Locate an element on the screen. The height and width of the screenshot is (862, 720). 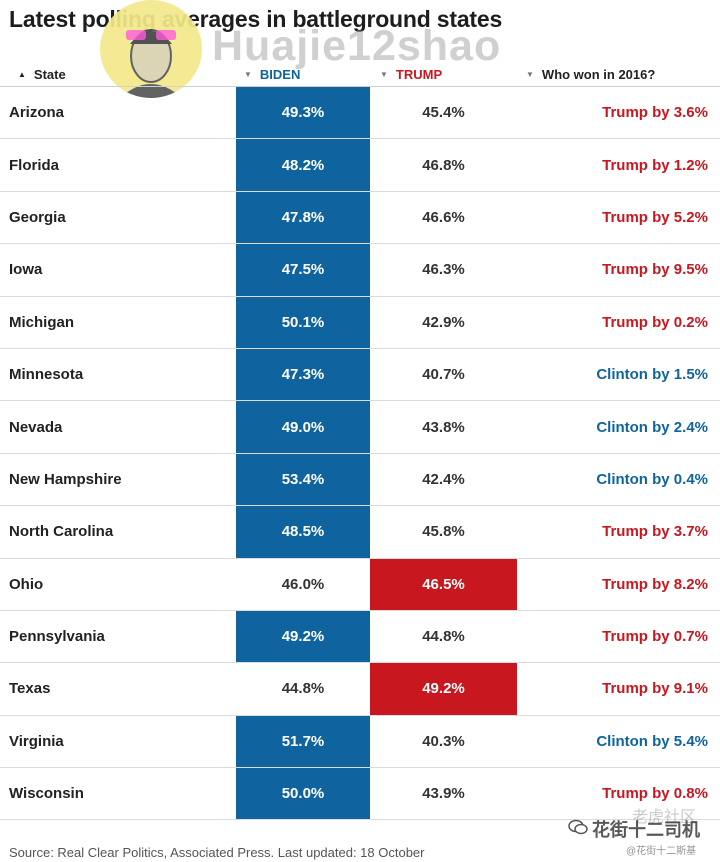
state-cell: Minnesota is located at coordinates (46, 375).